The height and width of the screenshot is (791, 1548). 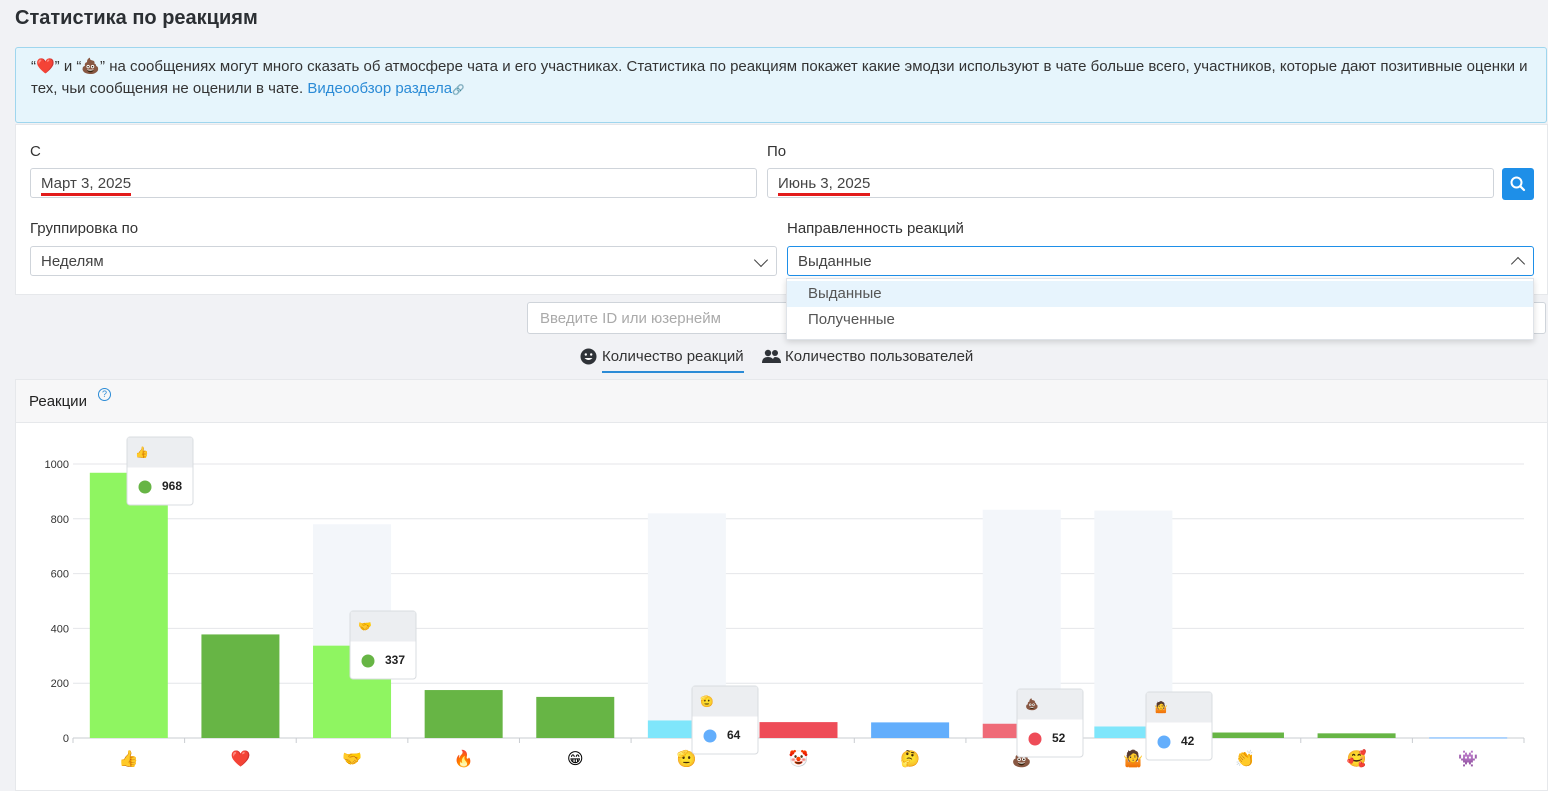 I want to click on y-tick-label: 1000, so click(x=57, y=465).